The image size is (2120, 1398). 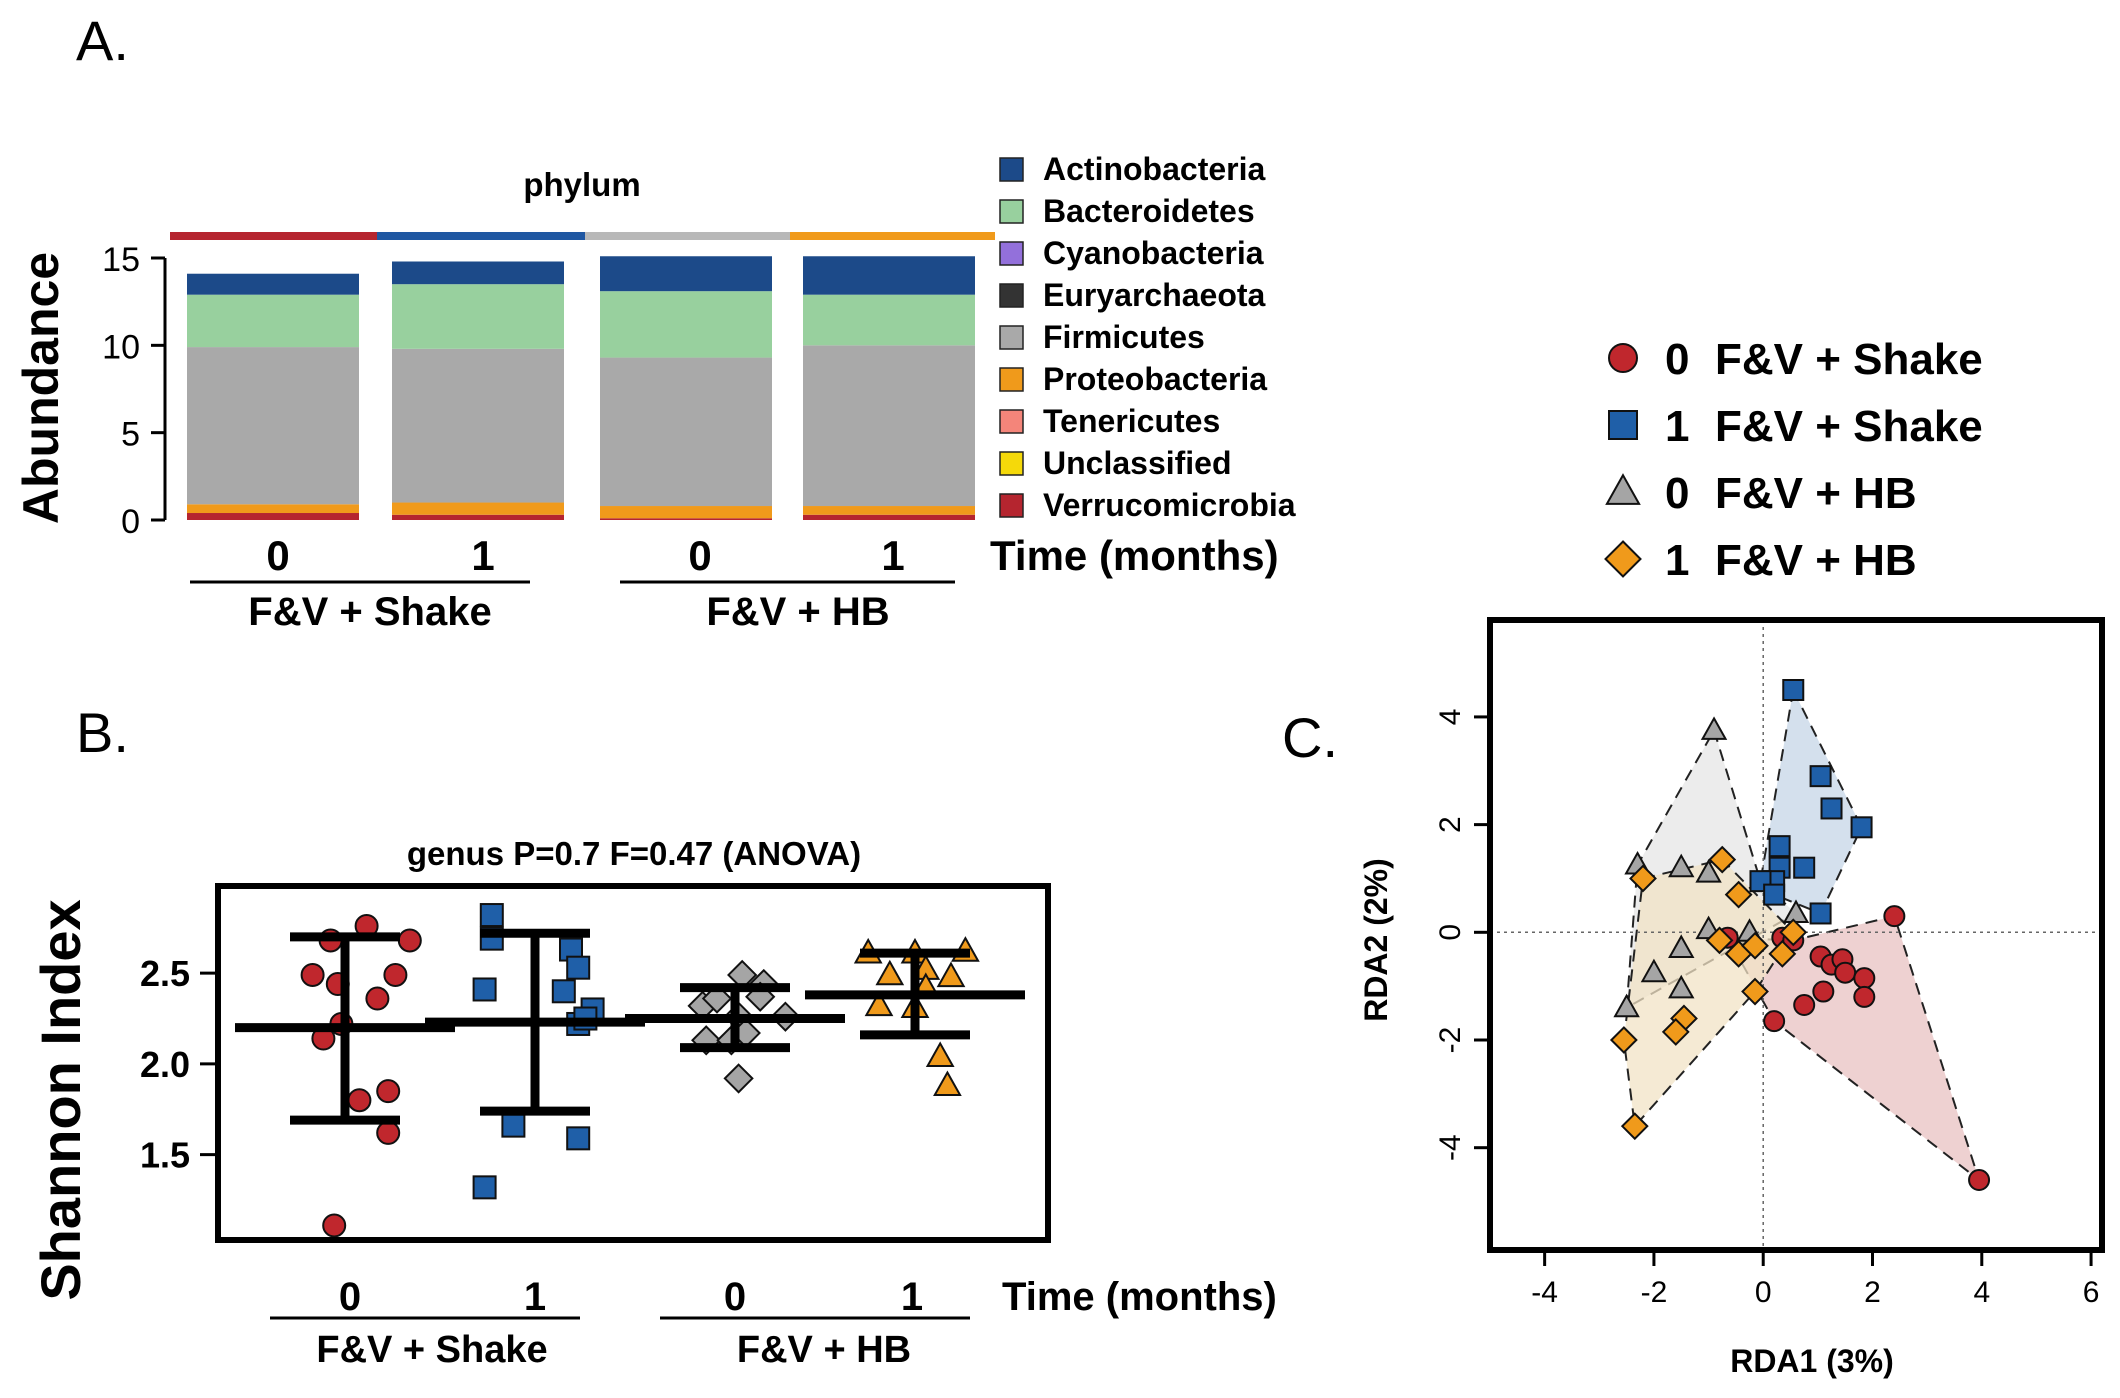 I want to click on panel-c-plot-frame, so click(x=1796, y=935).